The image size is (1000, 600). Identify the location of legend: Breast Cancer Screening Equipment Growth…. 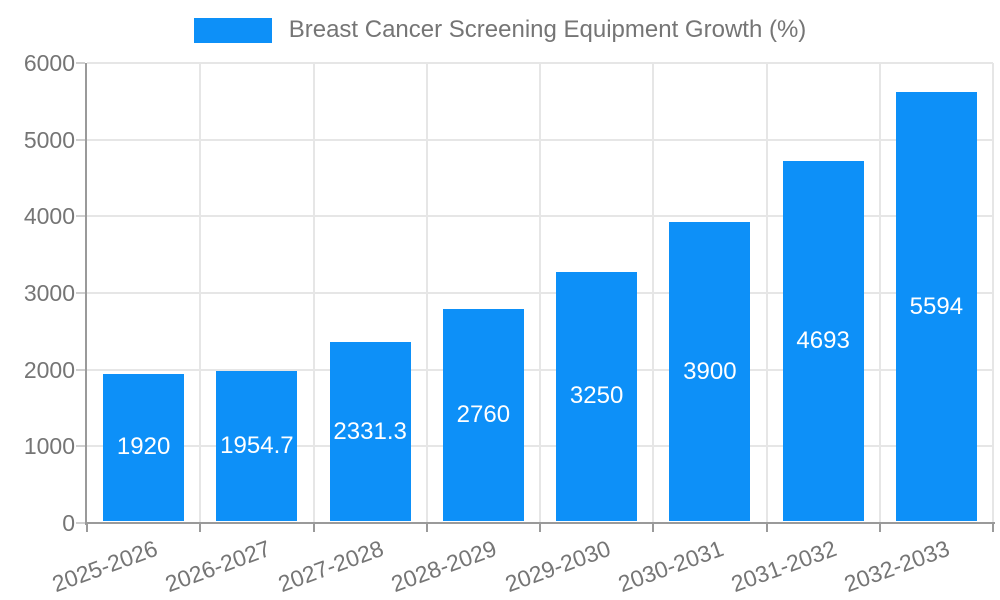
(500, 30).